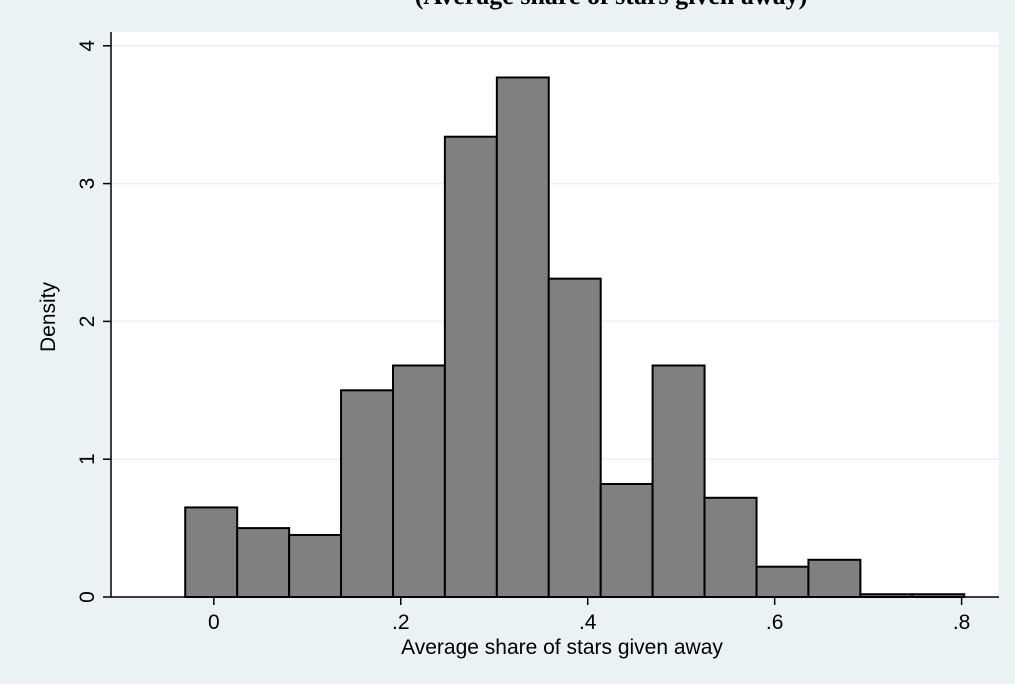 The height and width of the screenshot is (684, 1015). I want to click on y-tick-label: 0, so click(87, 597).